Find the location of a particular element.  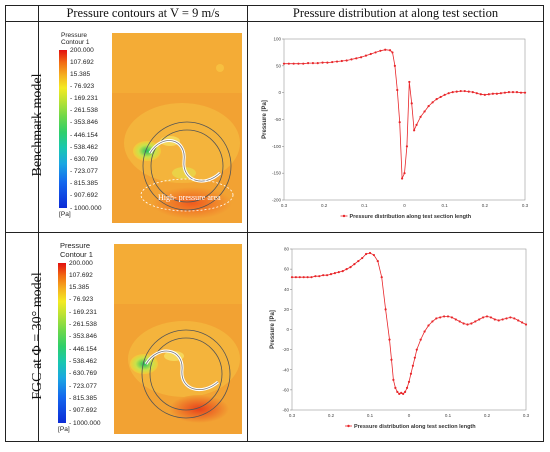

y-tick-label: -50 is located at coordinates (277, 119).